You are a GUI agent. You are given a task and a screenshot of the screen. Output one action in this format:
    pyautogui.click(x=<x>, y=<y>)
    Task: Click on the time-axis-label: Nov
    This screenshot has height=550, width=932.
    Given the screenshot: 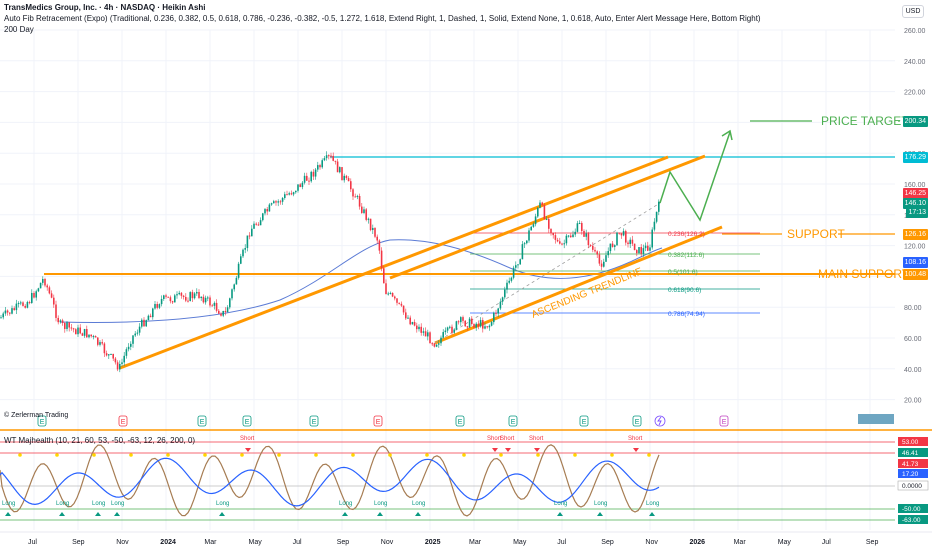 What is the action you would take?
    pyautogui.click(x=122, y=542)
    